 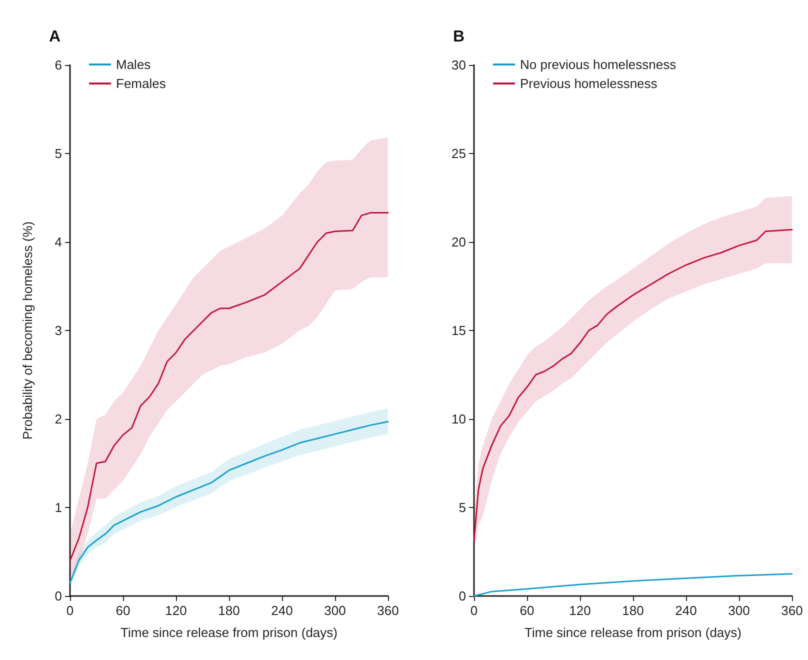 What do you see at coordinates (589, 83) in the screenshot?
I see `legend-label: Previous homelessness` at bounding box center [589, 83].